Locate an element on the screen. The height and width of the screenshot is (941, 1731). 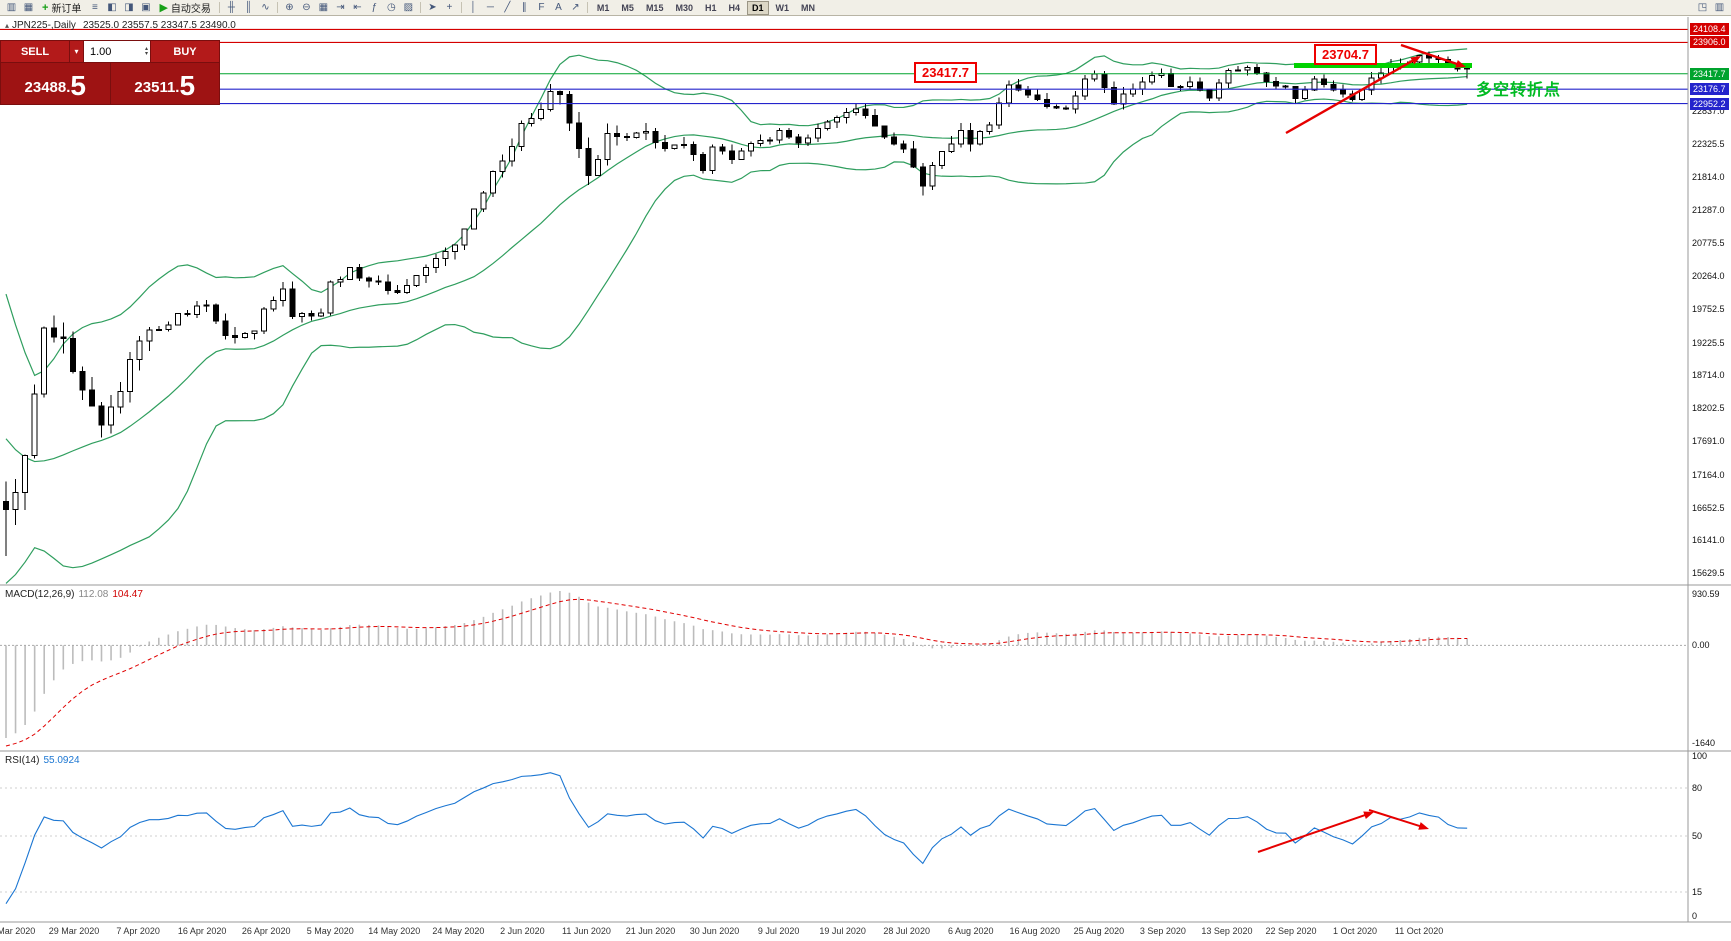
autotrading-button-icon: ▶ is located at coordinates (163, 8).